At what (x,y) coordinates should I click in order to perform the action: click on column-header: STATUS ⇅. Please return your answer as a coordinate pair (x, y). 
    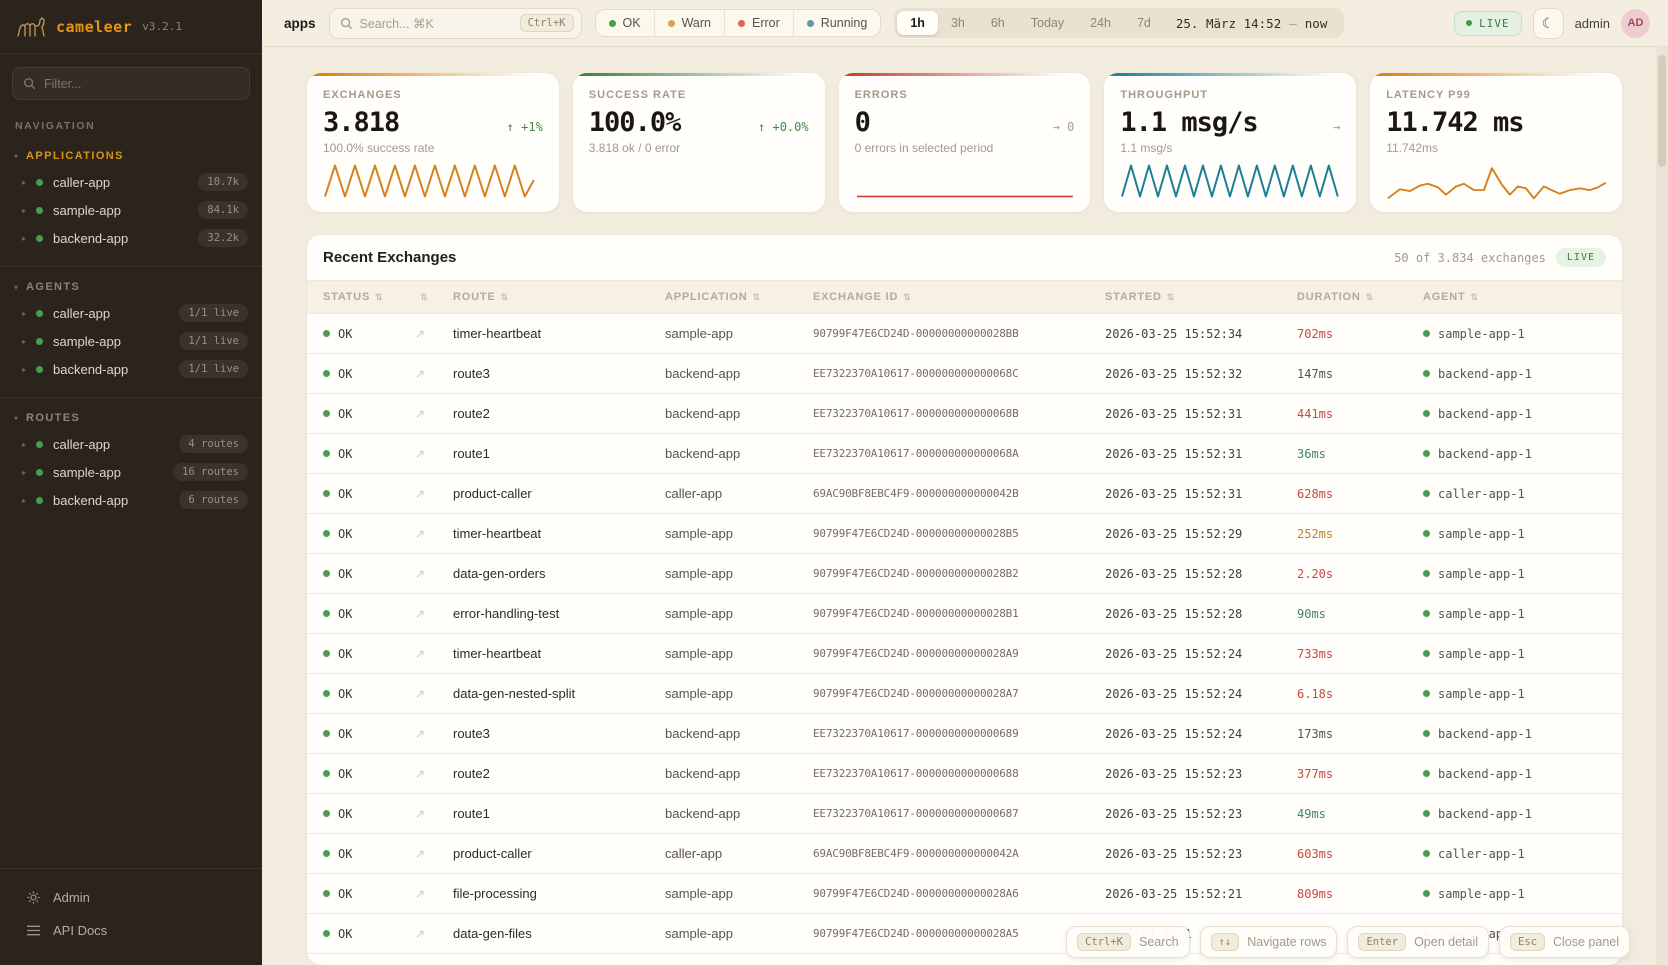
    Looking at the image, I should click on (369, 297).